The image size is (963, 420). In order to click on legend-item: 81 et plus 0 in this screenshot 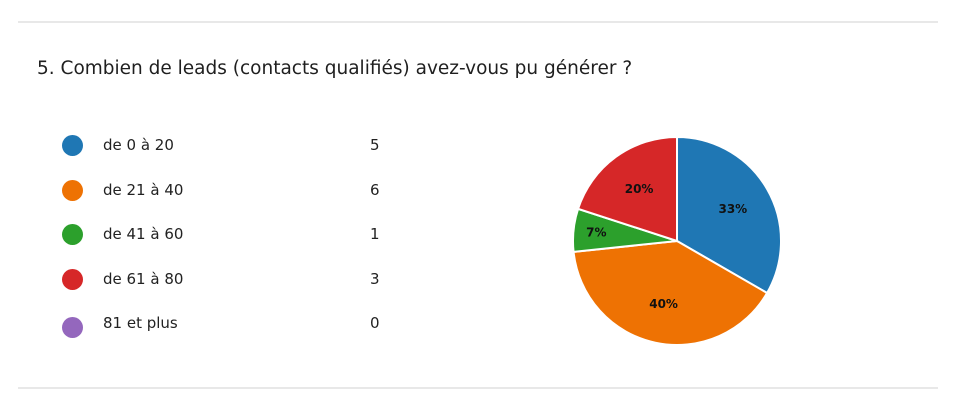, I will do `click(232, 331)`.